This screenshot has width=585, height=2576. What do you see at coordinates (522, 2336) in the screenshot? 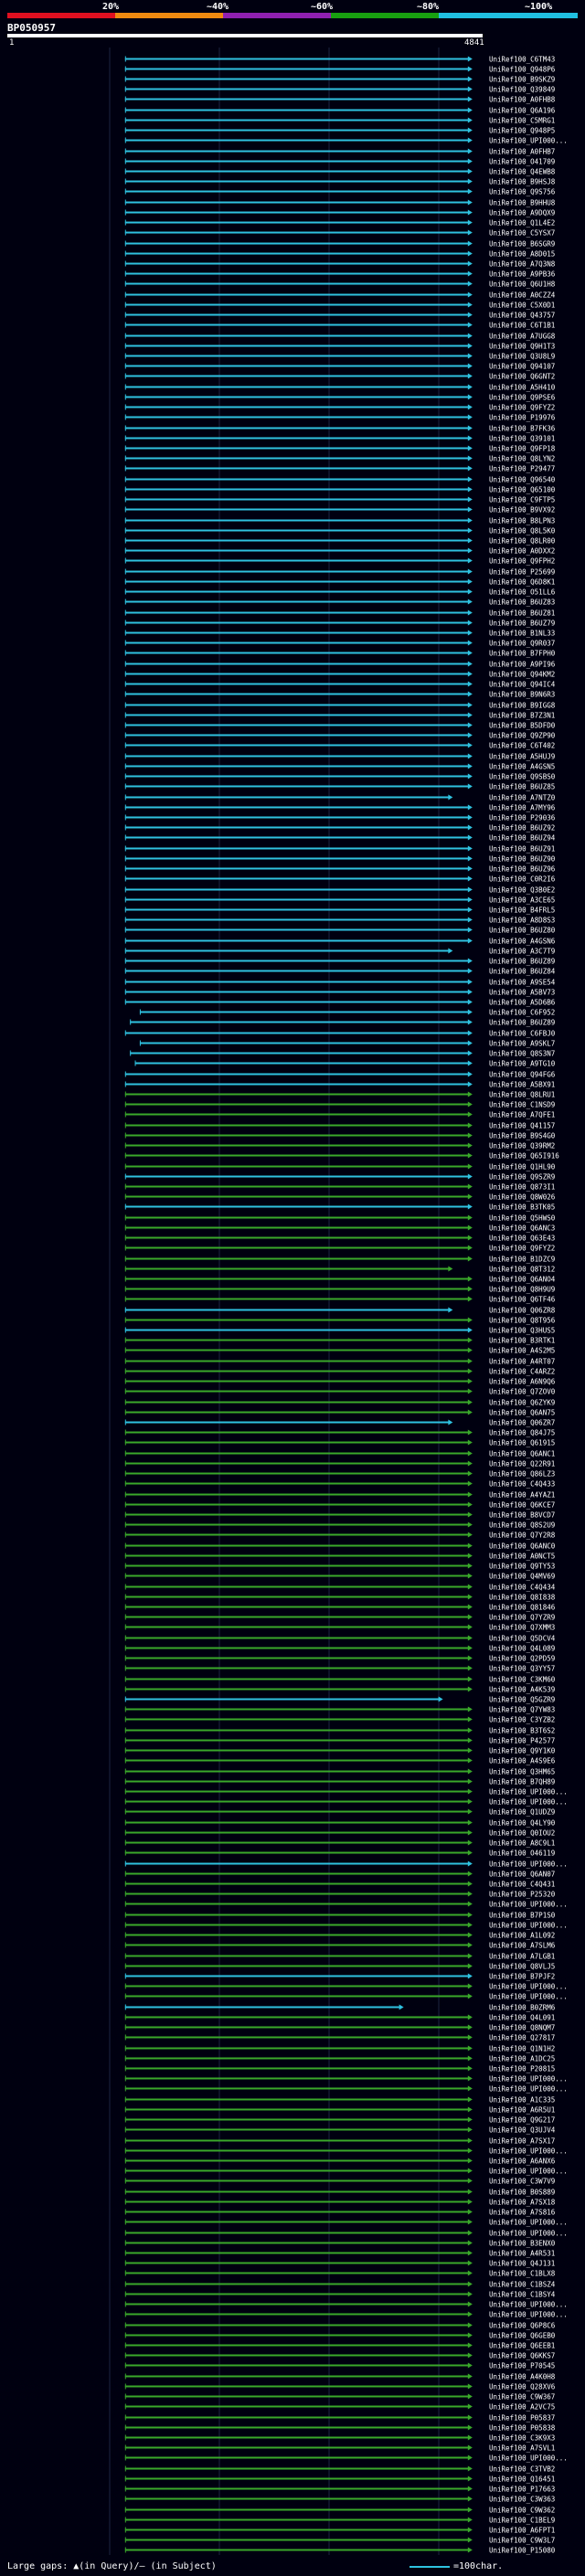
I see `hit-label: UniRef100_Q6GEB0` at bounding box center [522, 2336].